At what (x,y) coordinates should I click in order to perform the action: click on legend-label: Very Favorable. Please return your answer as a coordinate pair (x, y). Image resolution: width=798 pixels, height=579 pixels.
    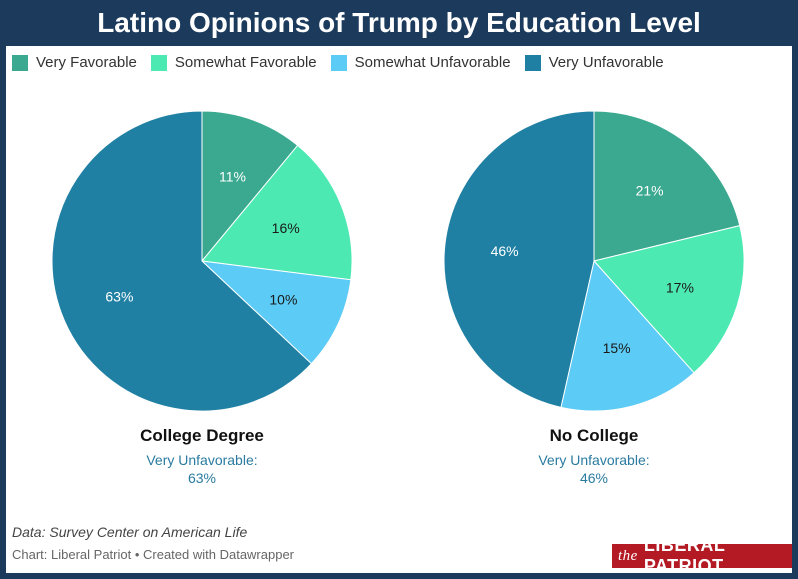
    Looking at the image, I should click on (86, 62).